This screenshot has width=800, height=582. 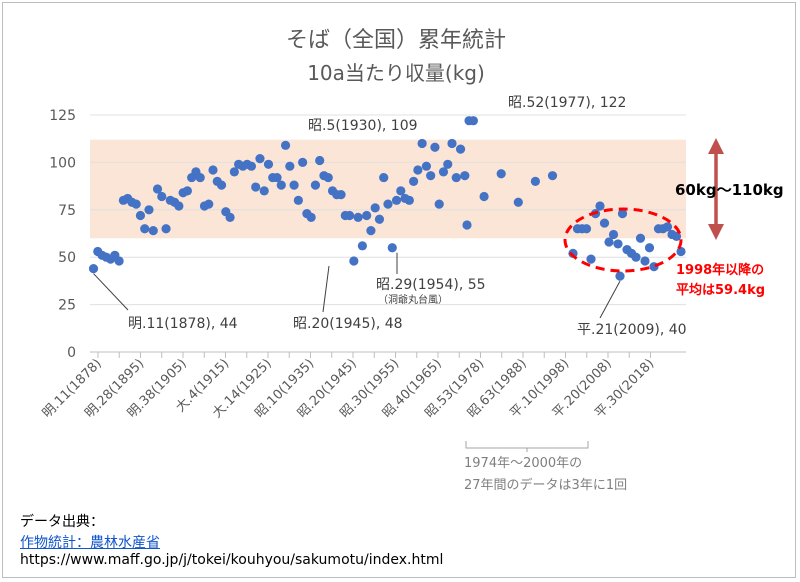 What do you see at coordinates (388, 189) in the screenshot?
I see `range-band` at bounding box center [388, 189].